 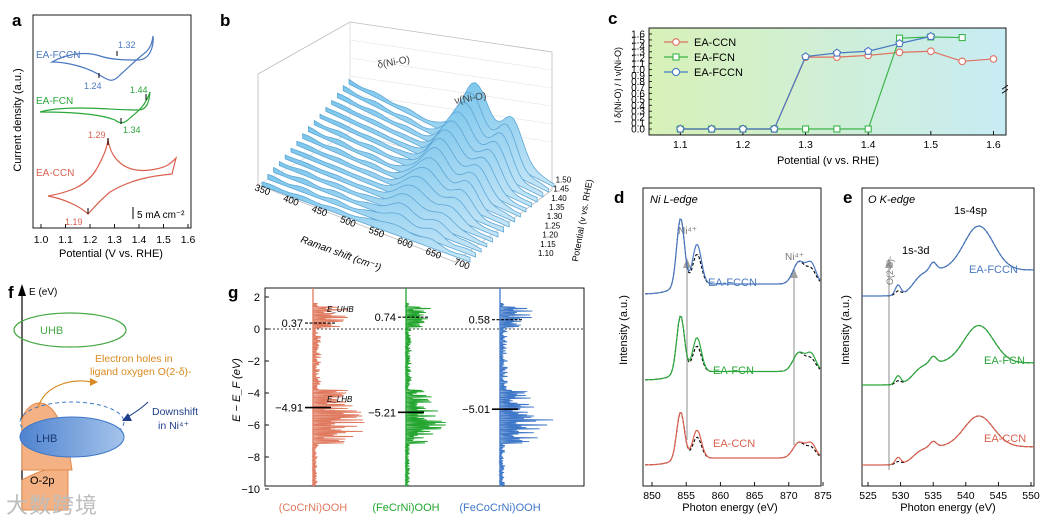 What do you see at coordinates (134, 359) in the screenshot?
I see `holes-line-1: Electron holes in` at bounding box center [134, 359].